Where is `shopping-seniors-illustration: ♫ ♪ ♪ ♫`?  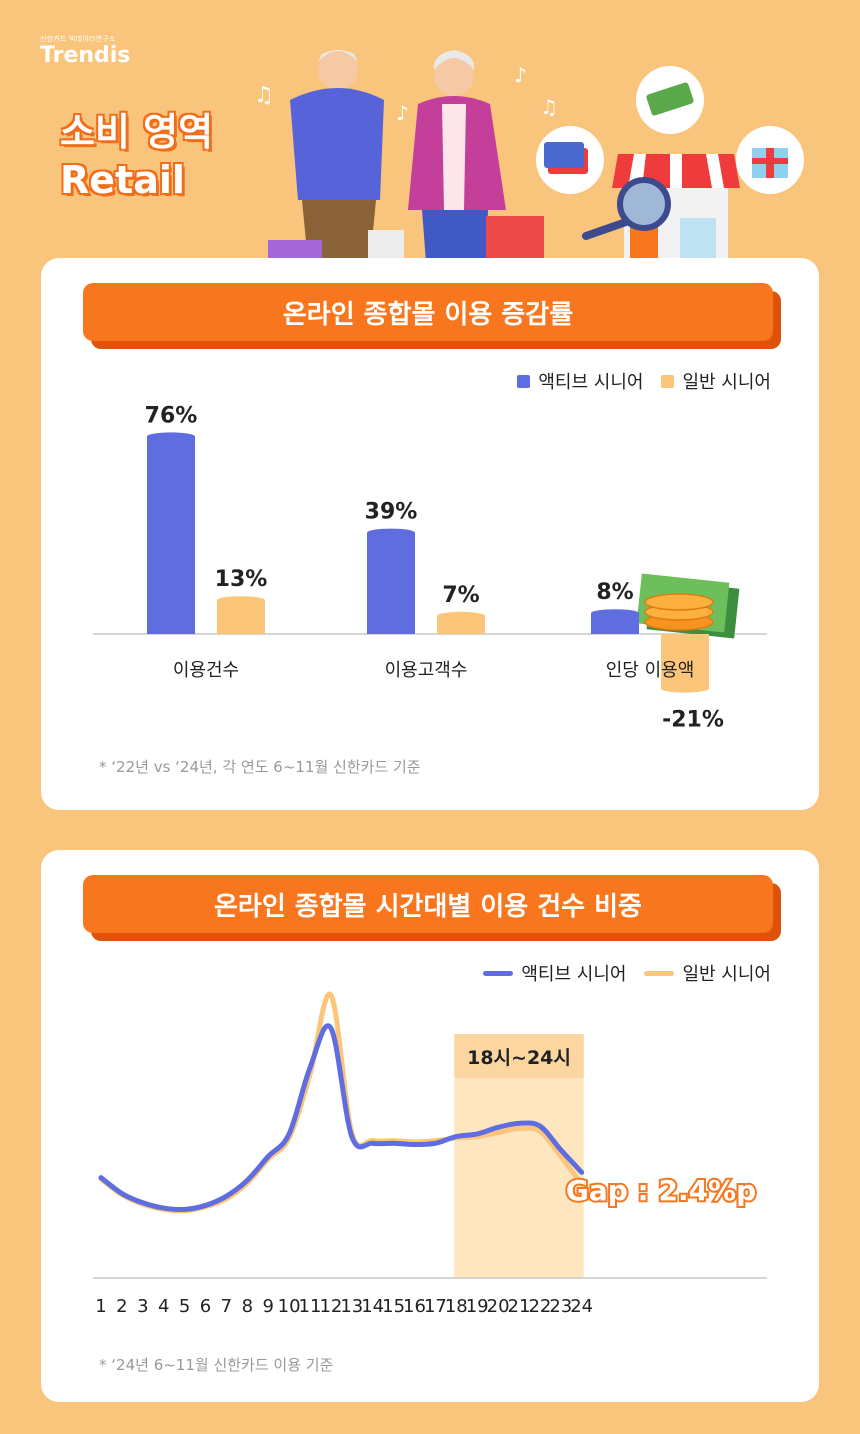
shopping-seniors-illustration: ♫ ♪ ♪ ♫ is located at coordinates (529, 156).